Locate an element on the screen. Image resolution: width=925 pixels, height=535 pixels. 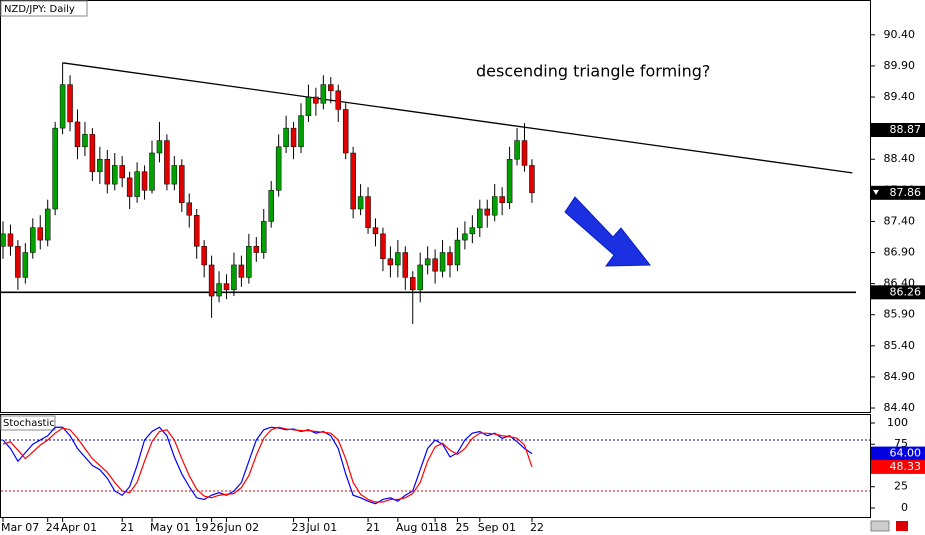
x-tick-label: 22 is located at coordinates (537, 527).